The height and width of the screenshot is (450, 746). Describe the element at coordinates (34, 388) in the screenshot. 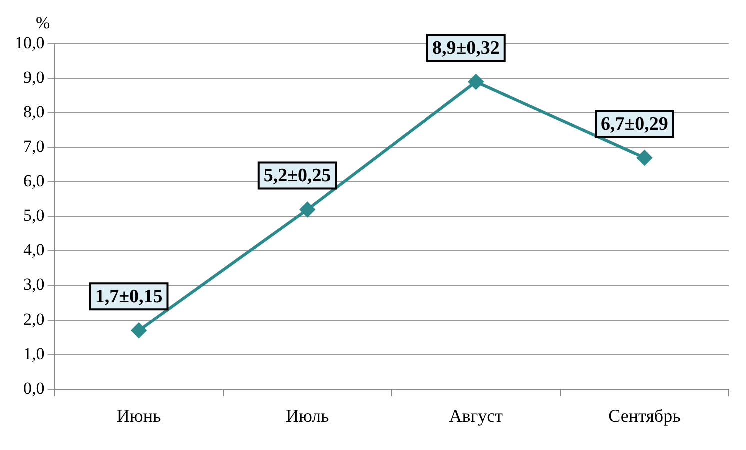

I see `y-tick-label: 0,0` at that location.